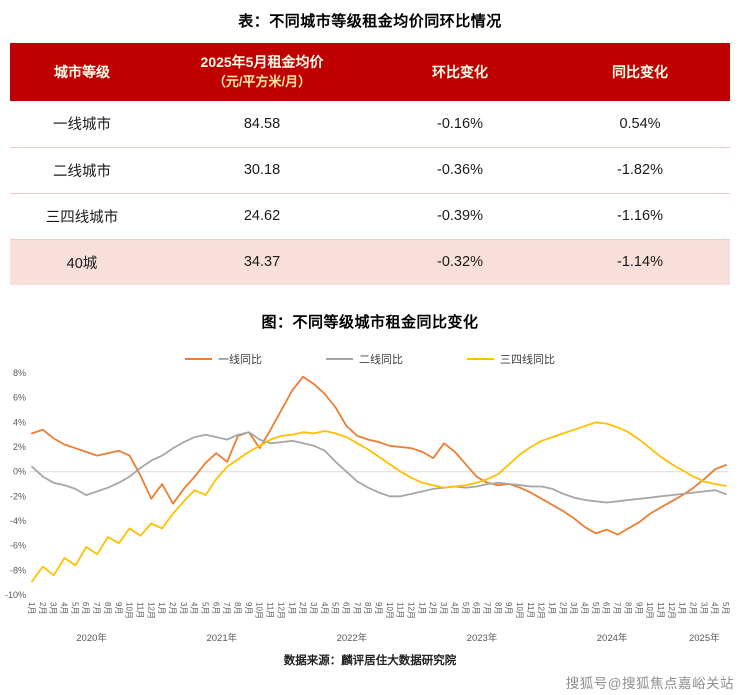 The image size is (740, 695). I want to click on cell-yoy: 0.54%, so click(640, 123).